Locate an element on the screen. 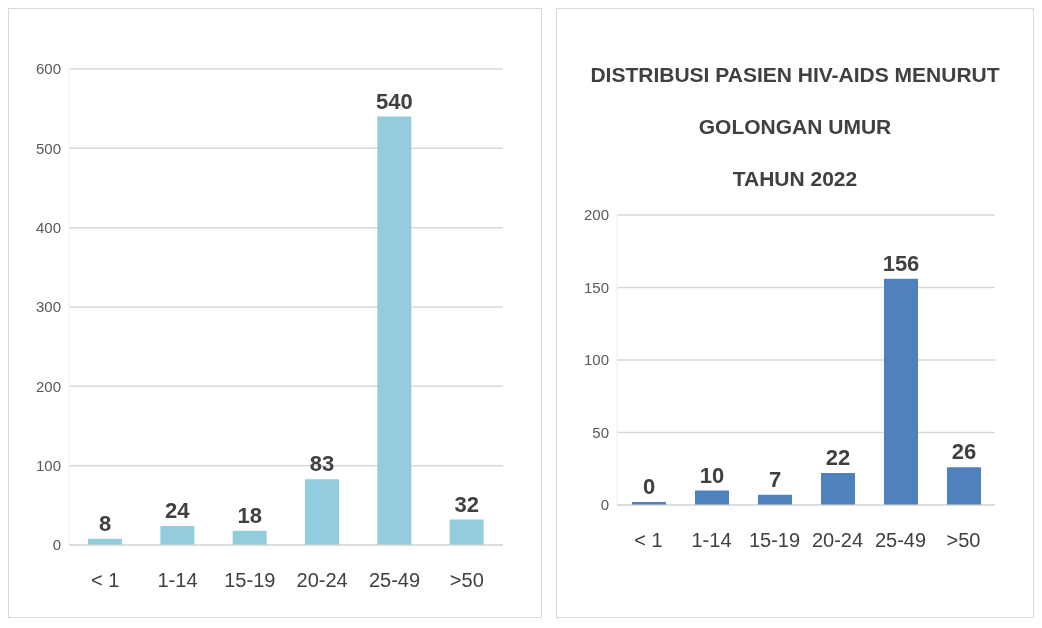  y-tick-label: 600 is located at coordinates (48, 69).